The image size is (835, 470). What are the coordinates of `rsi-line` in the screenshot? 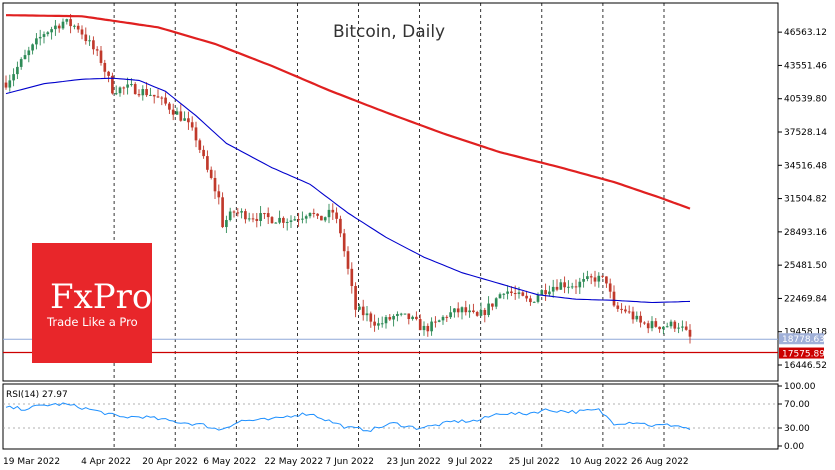 It's located at (348, 417).